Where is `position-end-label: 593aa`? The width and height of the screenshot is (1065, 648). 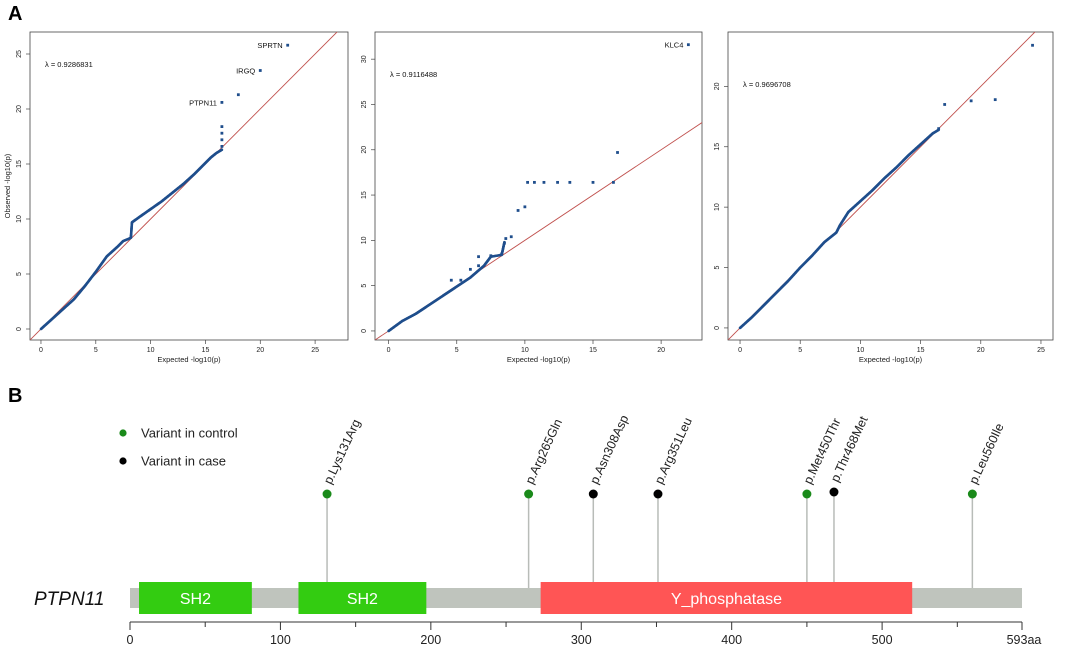
position-end-label: 593aa is located at coordinates (1024, 640).